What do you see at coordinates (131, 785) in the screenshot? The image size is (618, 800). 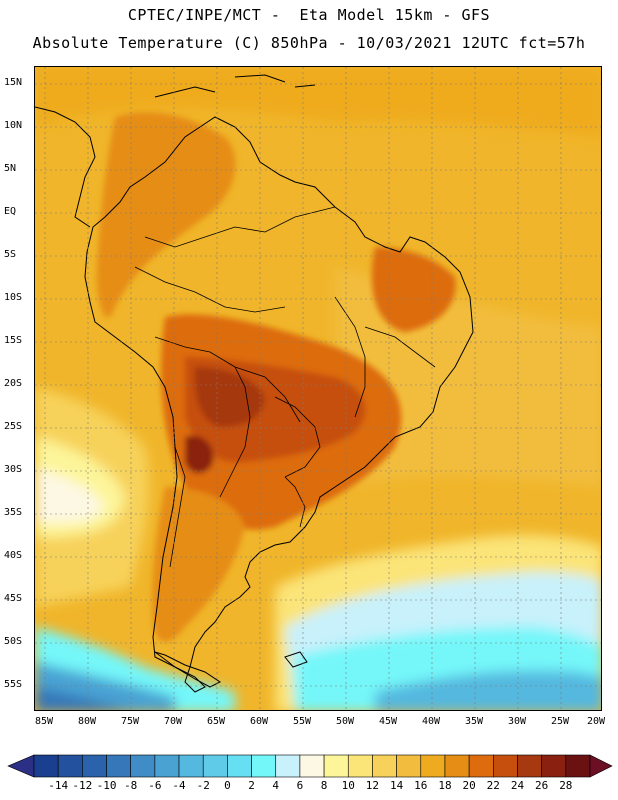 I see `colorbar-tick-label: -8` at bounding box center [131, 785].